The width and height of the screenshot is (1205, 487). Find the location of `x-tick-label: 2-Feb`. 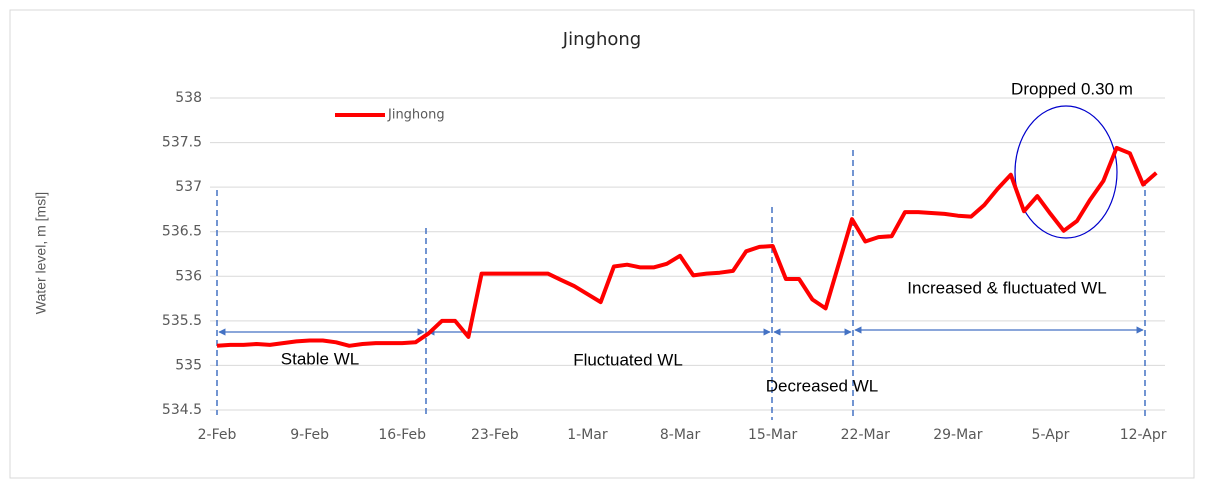

x-tick-label: 2-Feb is located at coordinates (217, 435).